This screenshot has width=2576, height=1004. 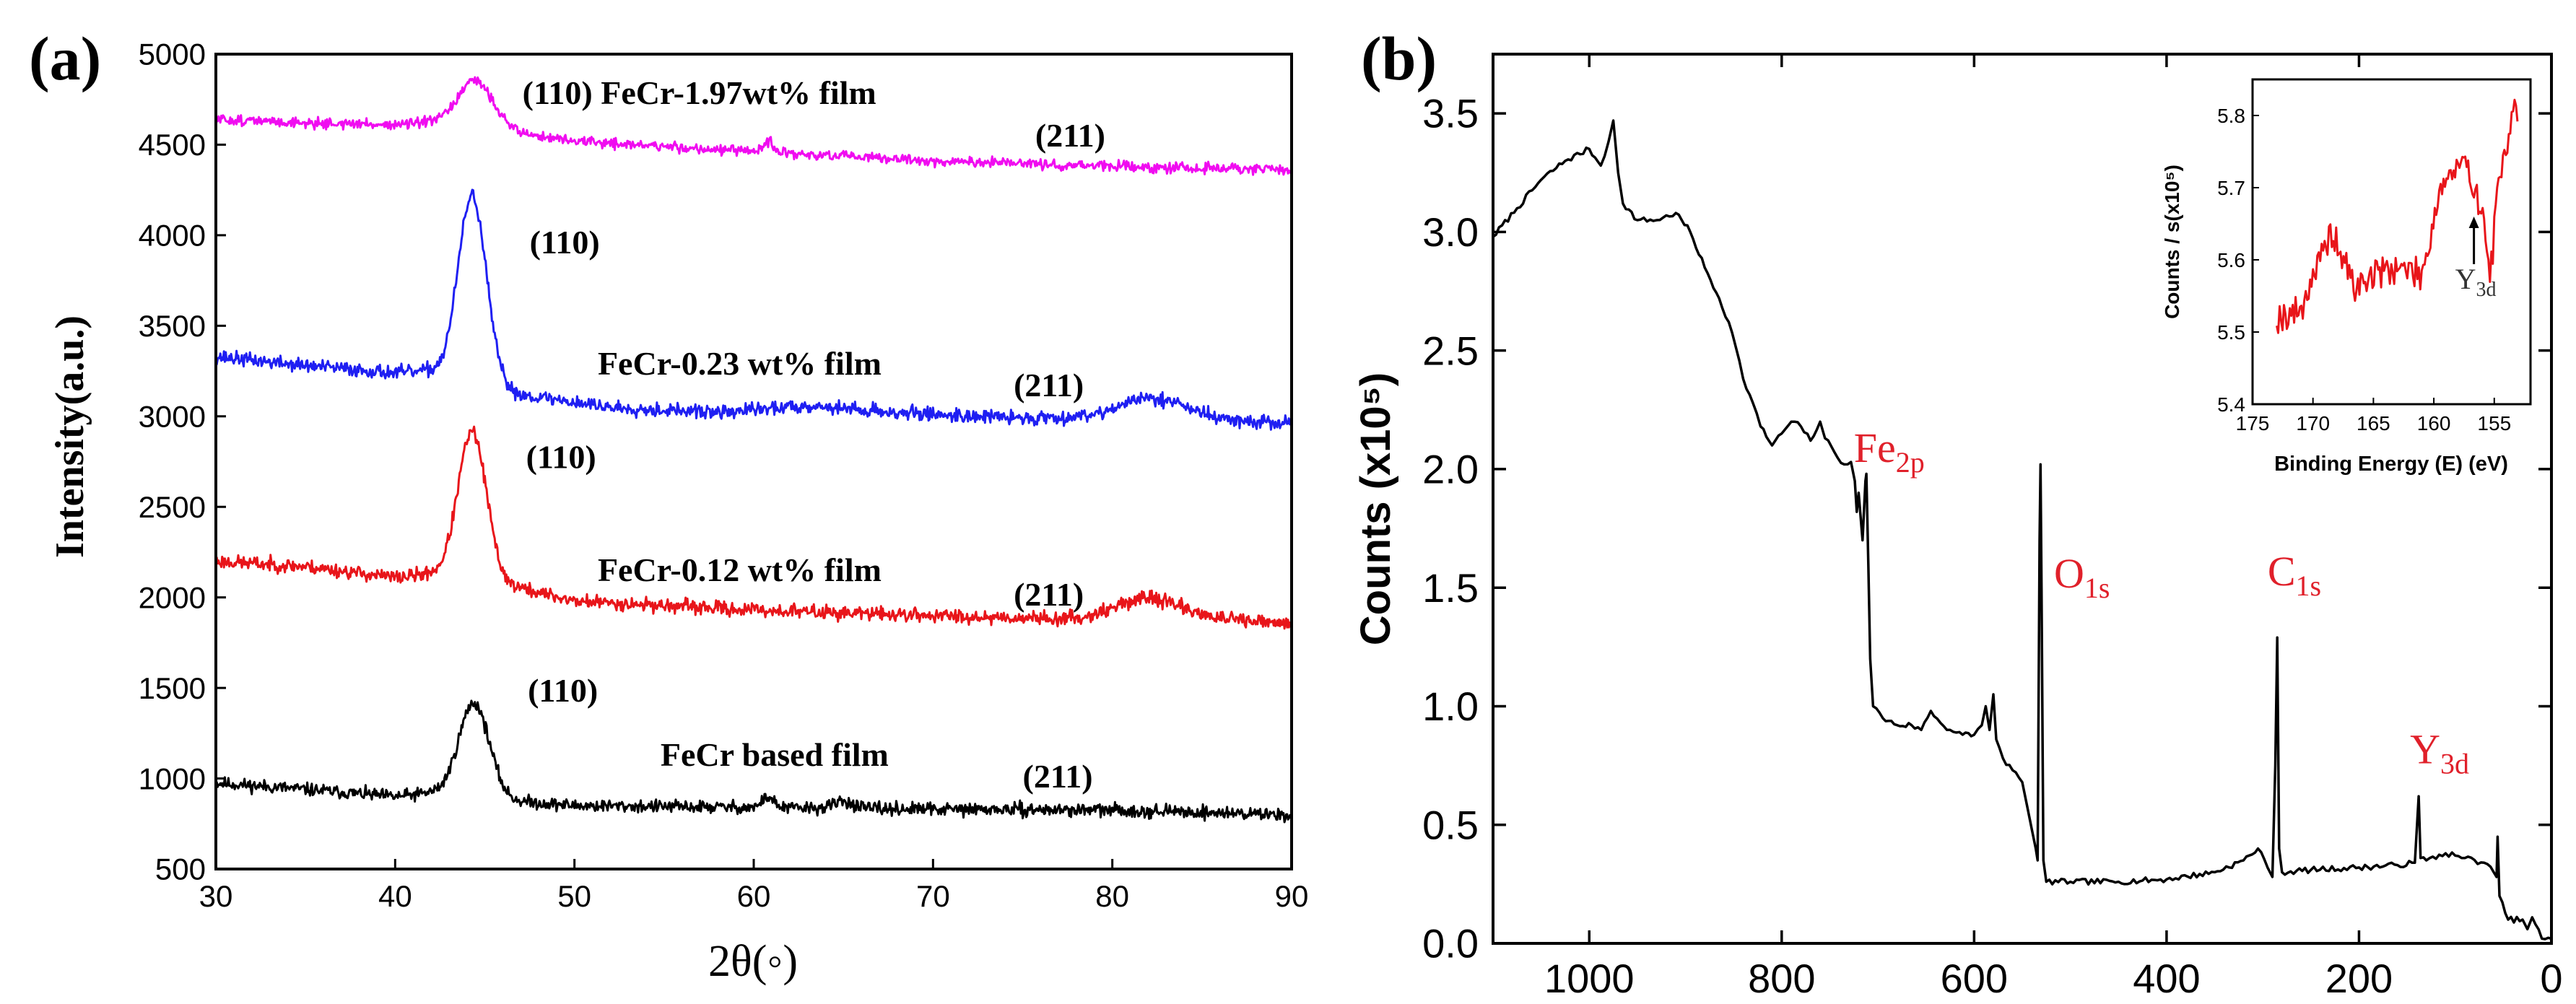 What do you see at coordinates (1974, 979) in the screenshot?
I see `panel-b-xtick-label: 600` at bounding box center [1974, 979].